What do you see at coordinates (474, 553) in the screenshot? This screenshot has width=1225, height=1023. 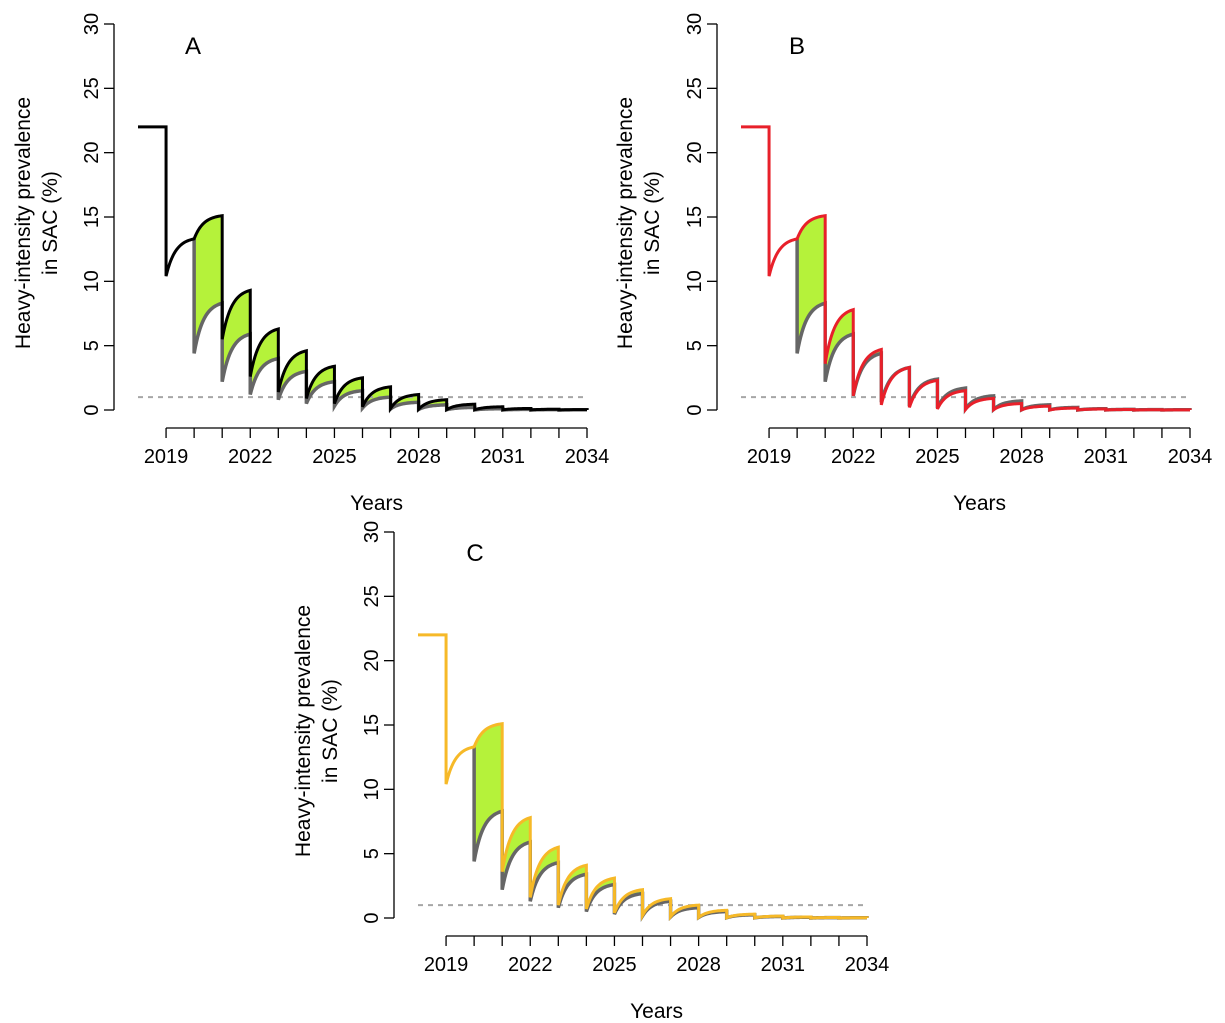 I see `panel-label: C` at bounding box center [474, 553].